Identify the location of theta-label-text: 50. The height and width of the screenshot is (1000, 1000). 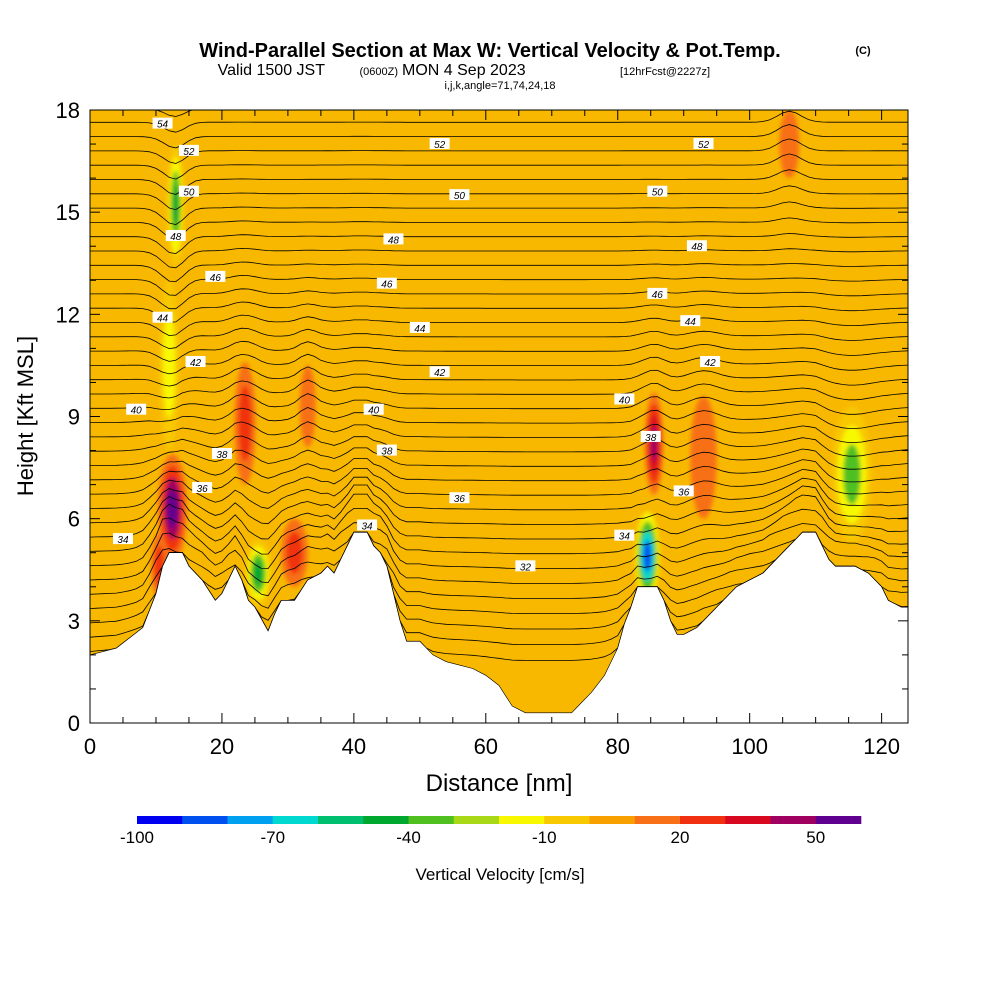
(460, 196).